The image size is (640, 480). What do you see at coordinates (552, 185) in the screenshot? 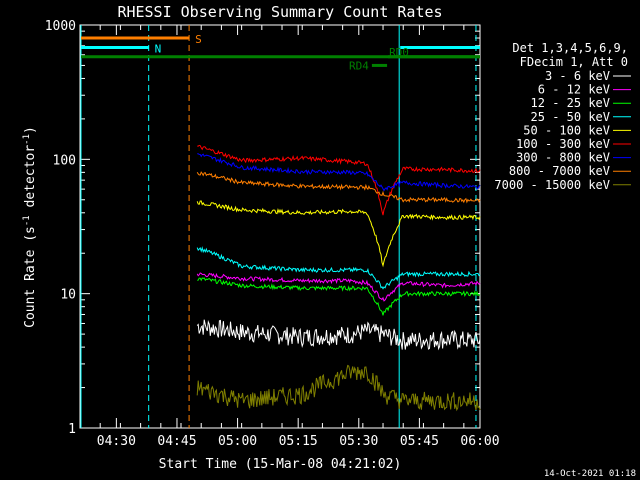
I see `legend-entry-label: 7000 - 15000 keV` at bounding box center [552, 185].